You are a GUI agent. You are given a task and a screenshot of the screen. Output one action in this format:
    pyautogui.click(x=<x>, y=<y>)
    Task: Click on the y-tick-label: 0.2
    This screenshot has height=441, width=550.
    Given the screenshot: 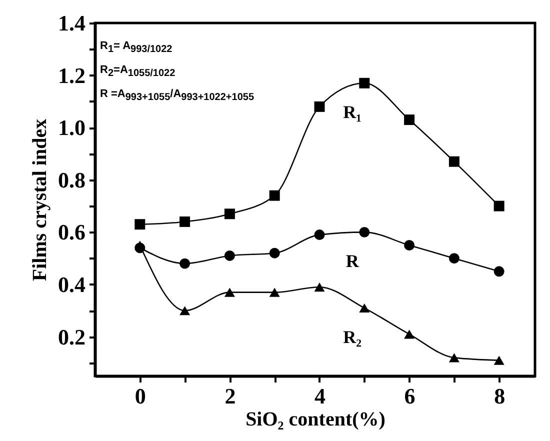 What is the action you would take?
    pyautogui.click(x=72, y=337)
    